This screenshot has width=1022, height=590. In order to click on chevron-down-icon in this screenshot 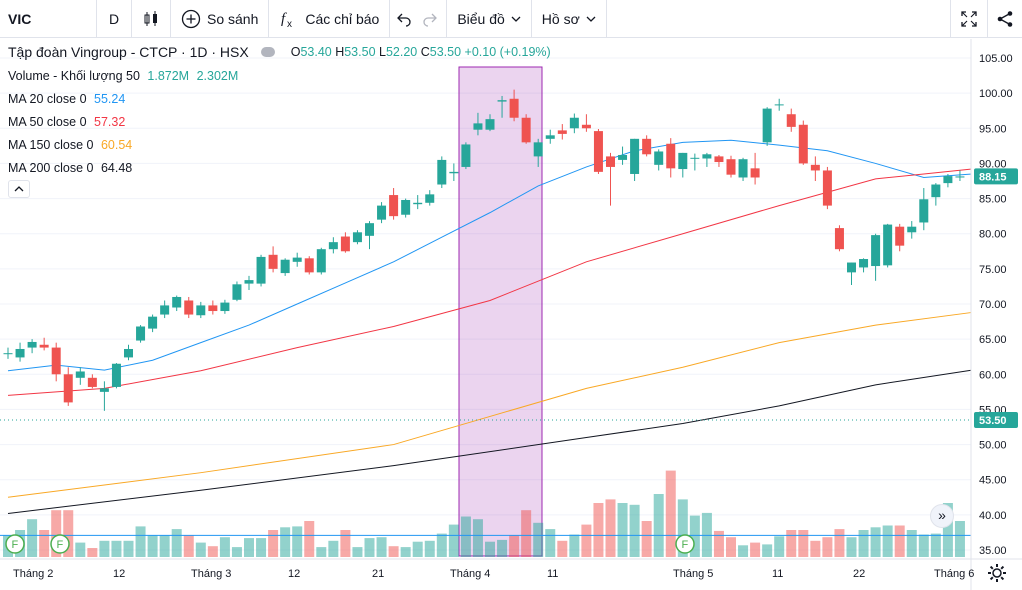, I will do `click(516, 19)`.